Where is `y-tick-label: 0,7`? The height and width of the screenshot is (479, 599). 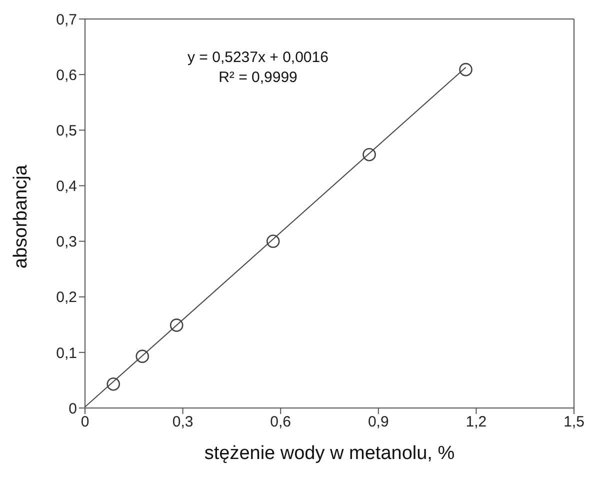 y-tick-label: 0,7 is located at coordinates (66, 19).